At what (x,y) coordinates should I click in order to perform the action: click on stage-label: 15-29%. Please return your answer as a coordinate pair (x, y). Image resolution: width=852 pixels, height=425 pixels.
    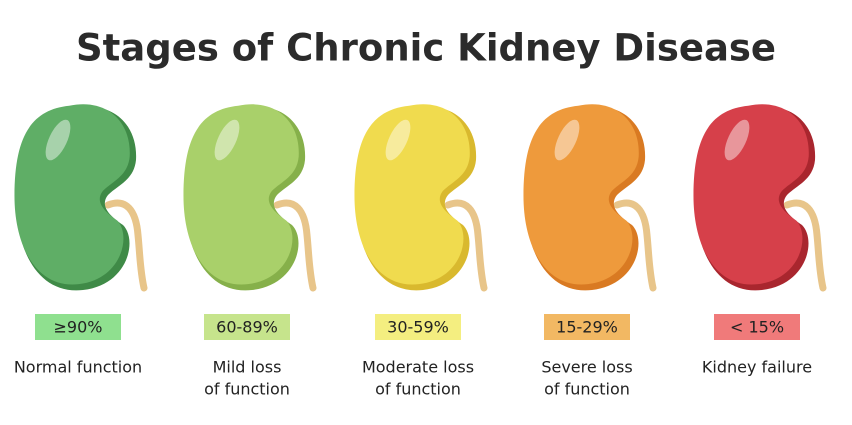
    Looking at the image, I should click on (587, 327).